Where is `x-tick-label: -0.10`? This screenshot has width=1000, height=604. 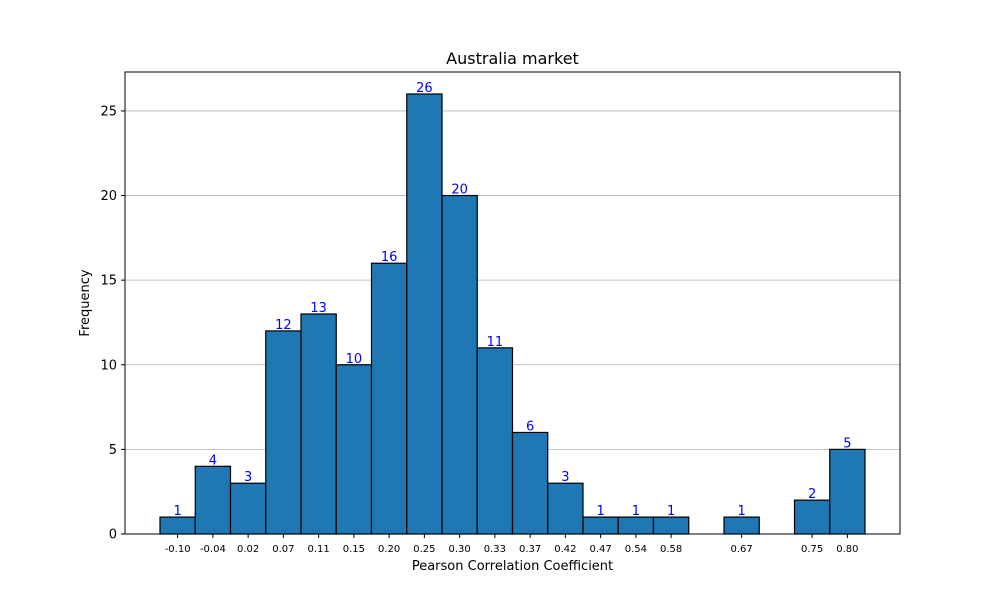 x-tick-label: -0.10 is located at coordinates (178, 549).